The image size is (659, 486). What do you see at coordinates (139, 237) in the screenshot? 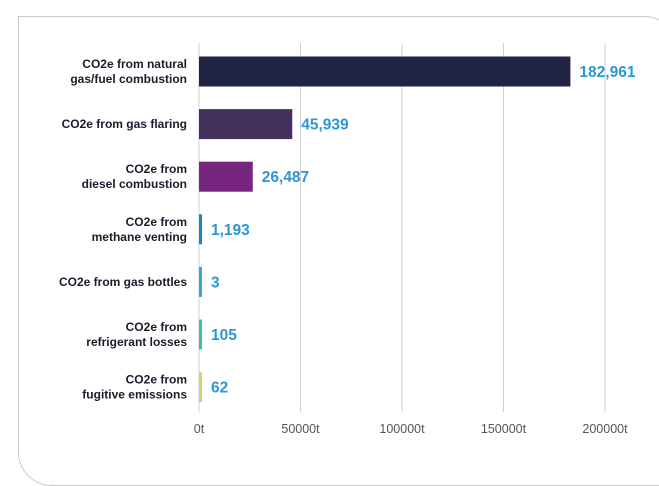
I see `category-label: methane venting` at bounding box center [139, 237].